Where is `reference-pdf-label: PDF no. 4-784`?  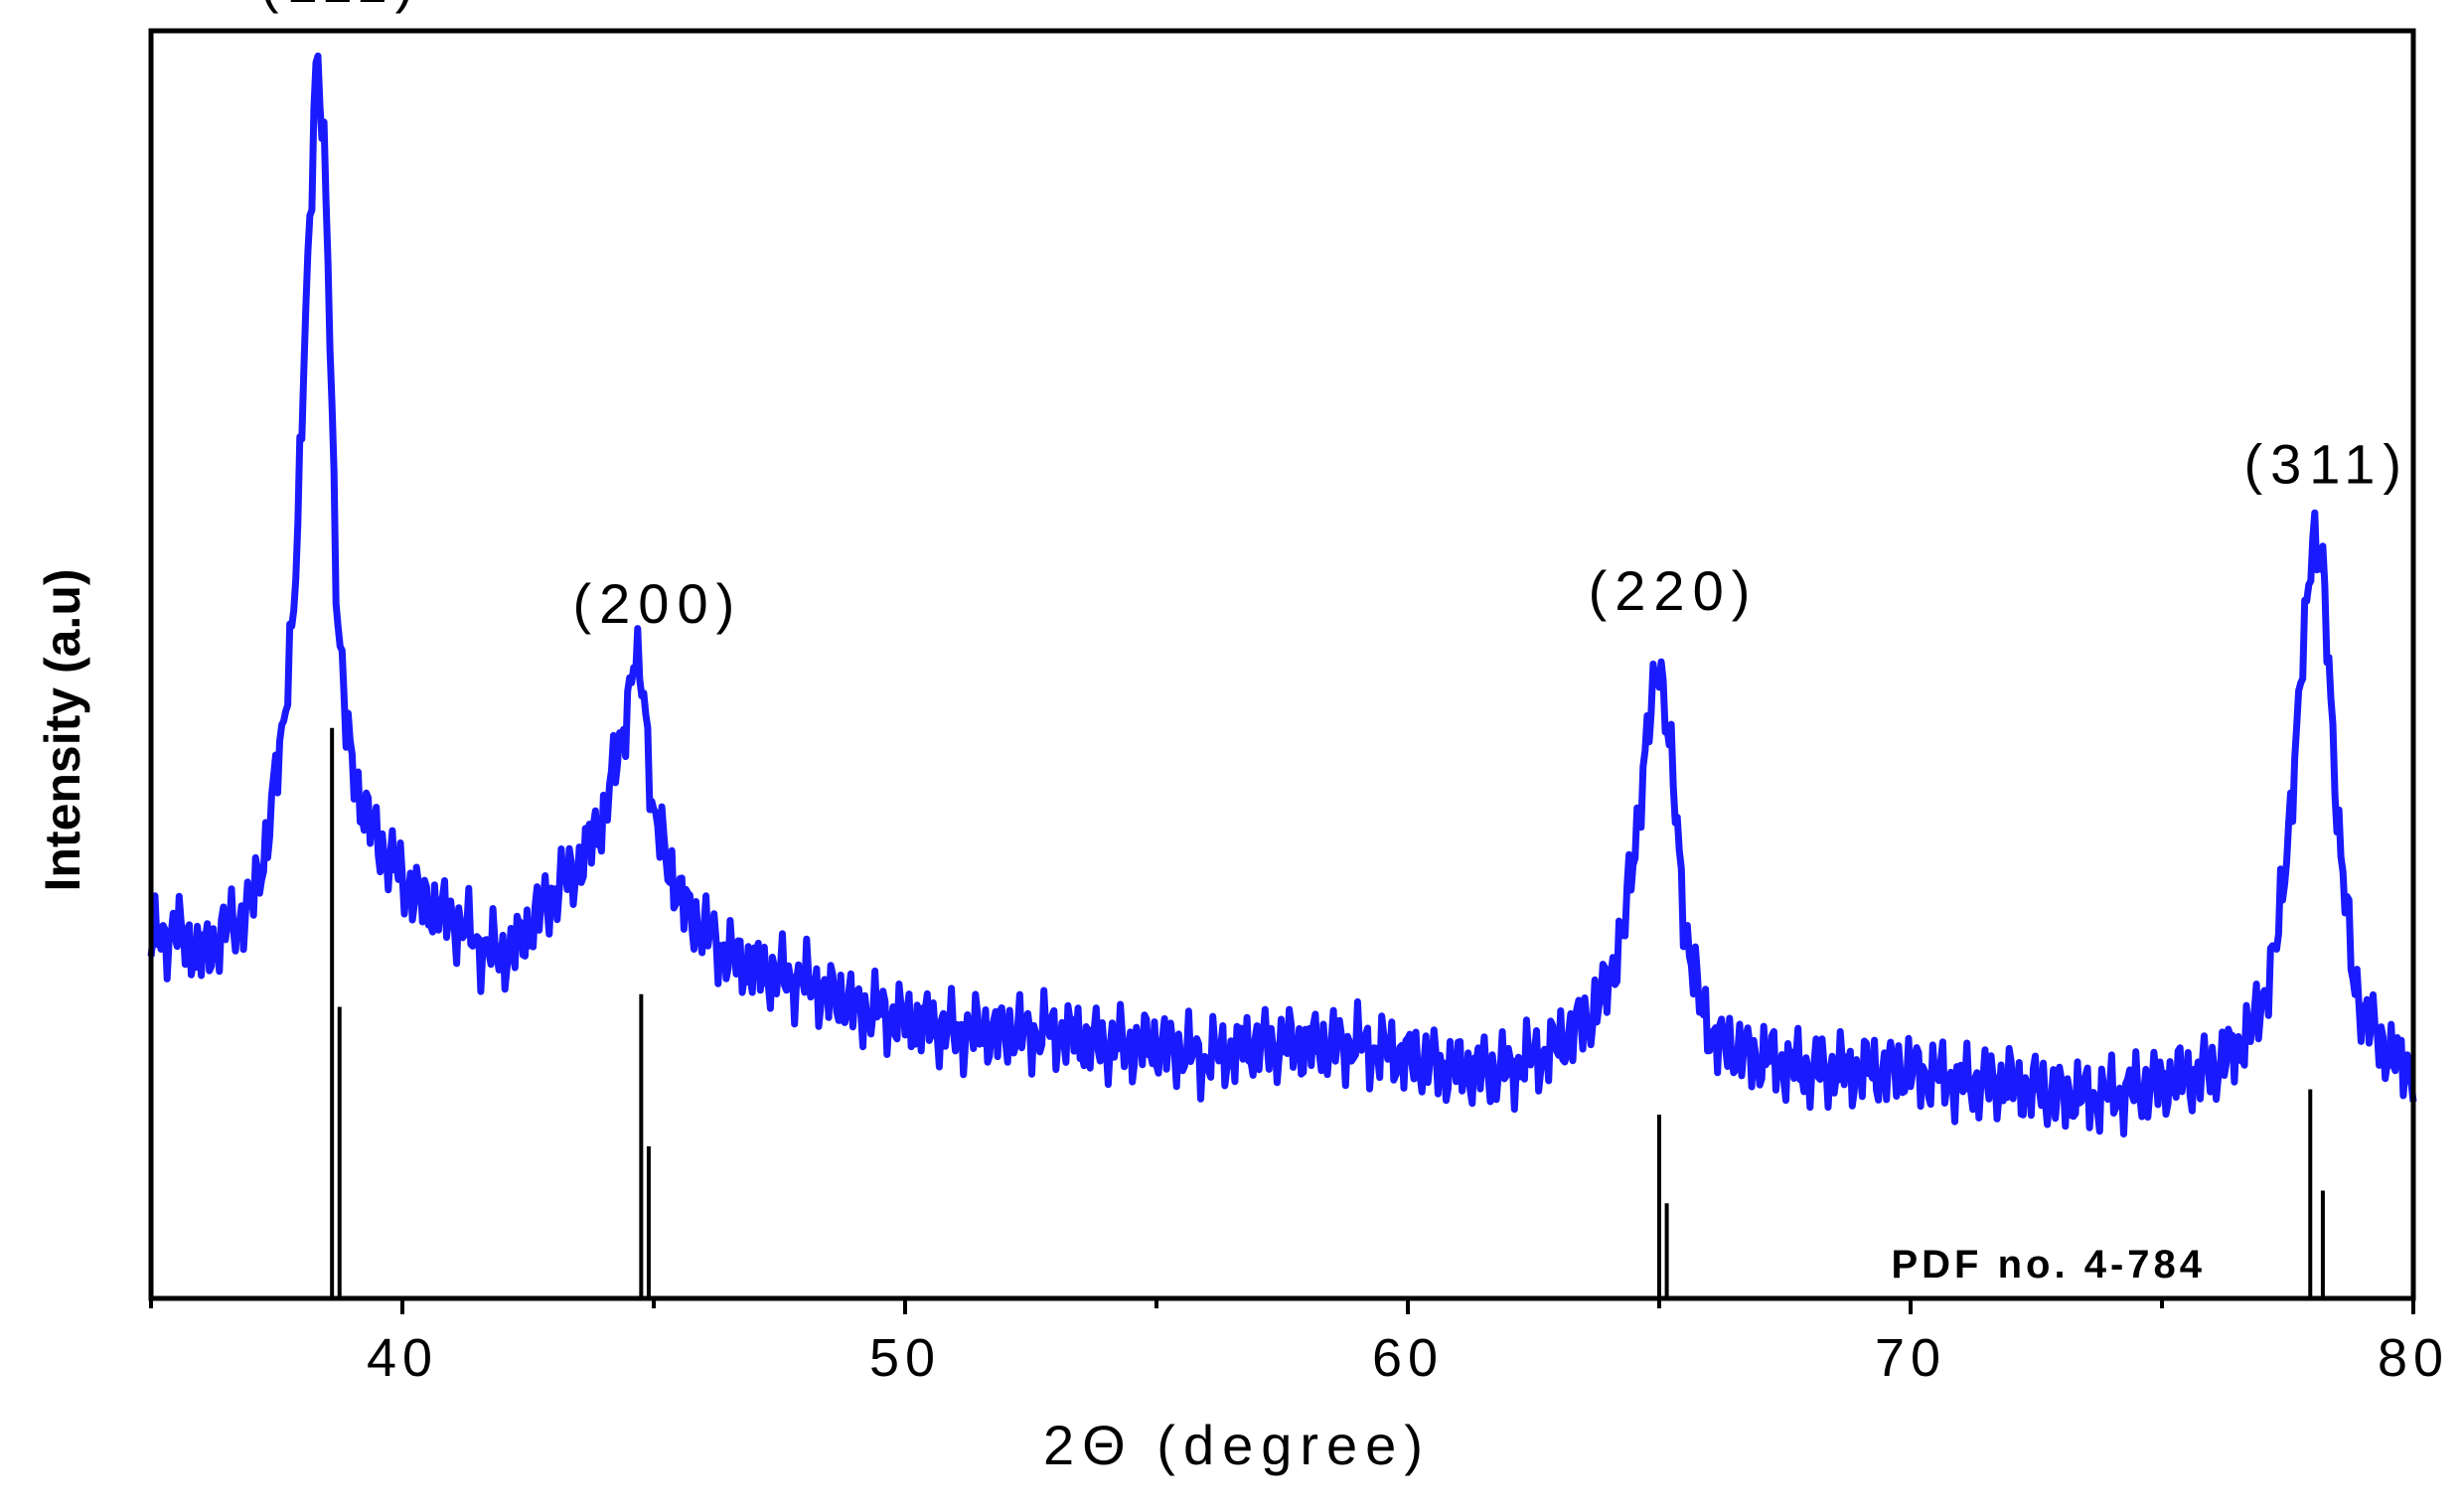 reference-pdf-label: PDF no. 4-784 is located at coordinates (2049, 1264).